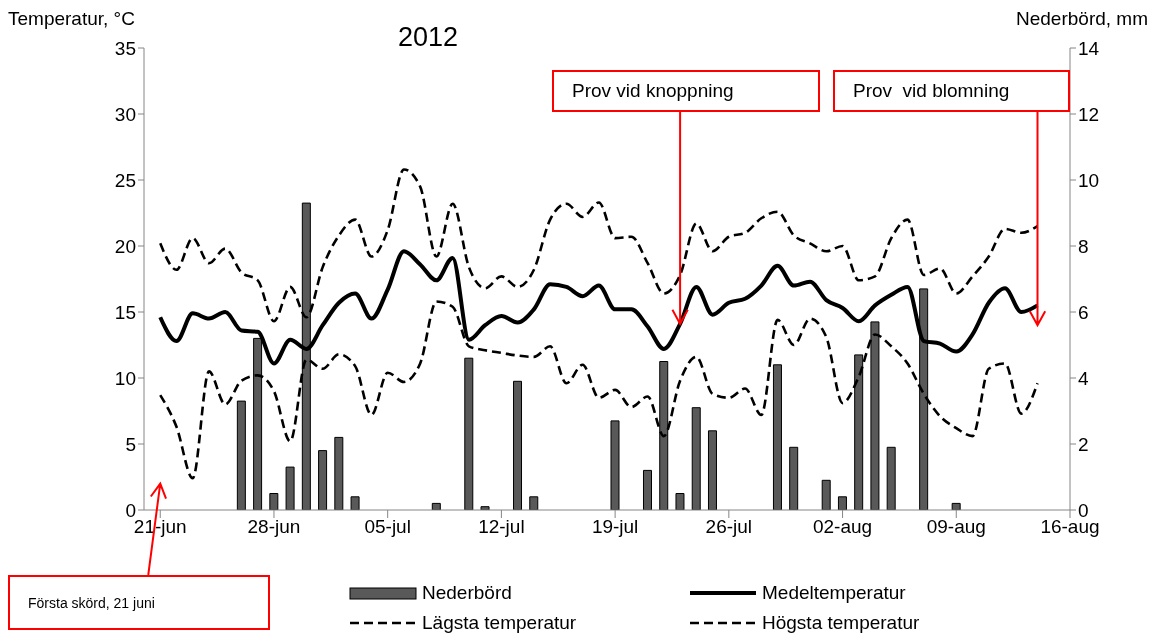 This screenshot has height=642, width=1156. Describe the element at coordinates (1089, 180) in the screenshot. I see `y2-tick-label: 10` at that location.